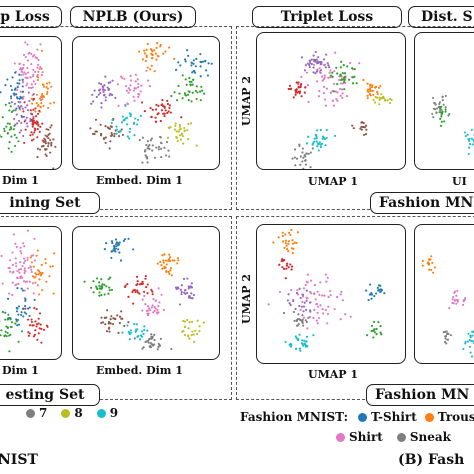 The image size is (474, 474). What do you see at coordinates (455, 417) in the screenshot?
I see `legend-label-trouser: Trouse` at bounding box center [455, 417].